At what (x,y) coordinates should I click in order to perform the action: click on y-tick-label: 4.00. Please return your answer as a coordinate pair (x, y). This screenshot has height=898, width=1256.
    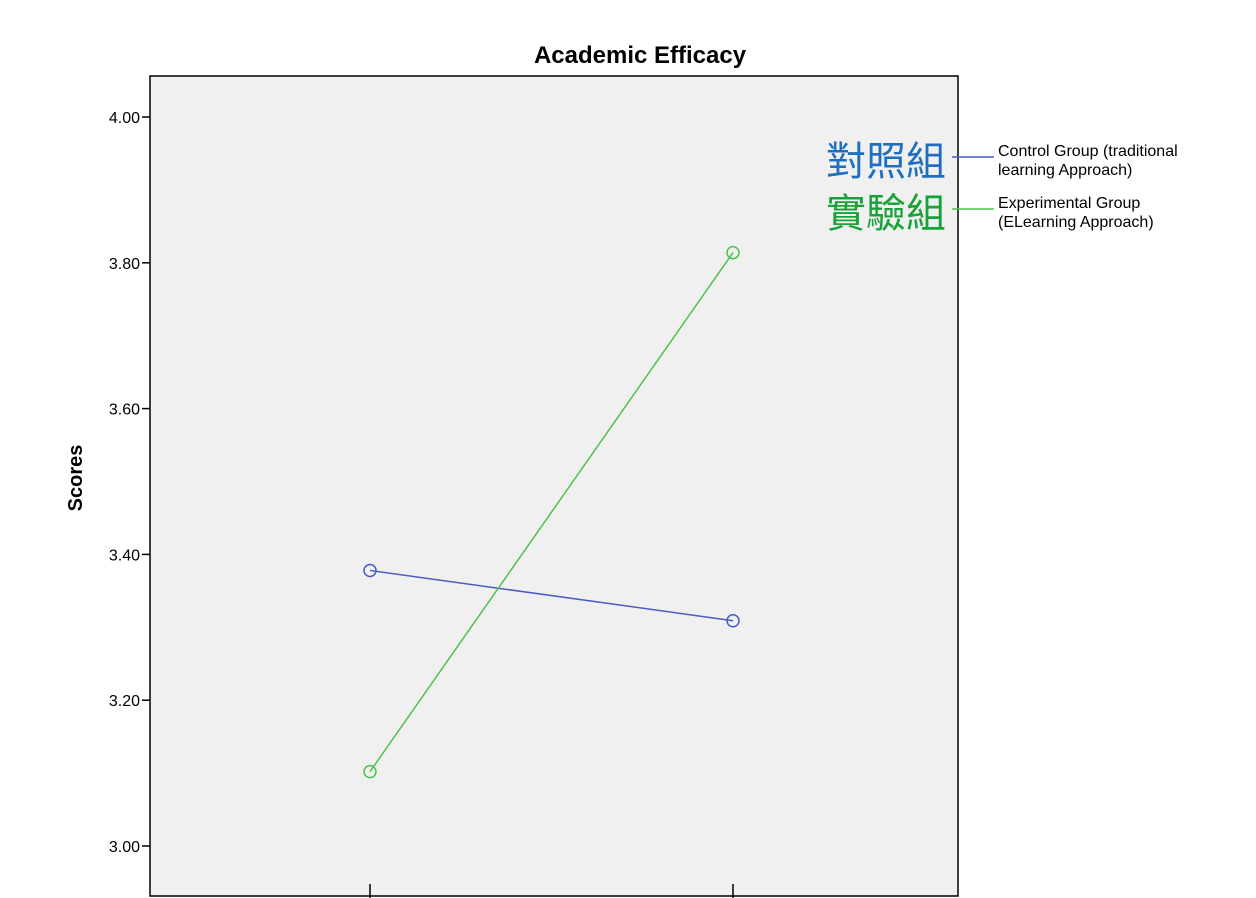
    Looking at the image, I should click on (124, 118).